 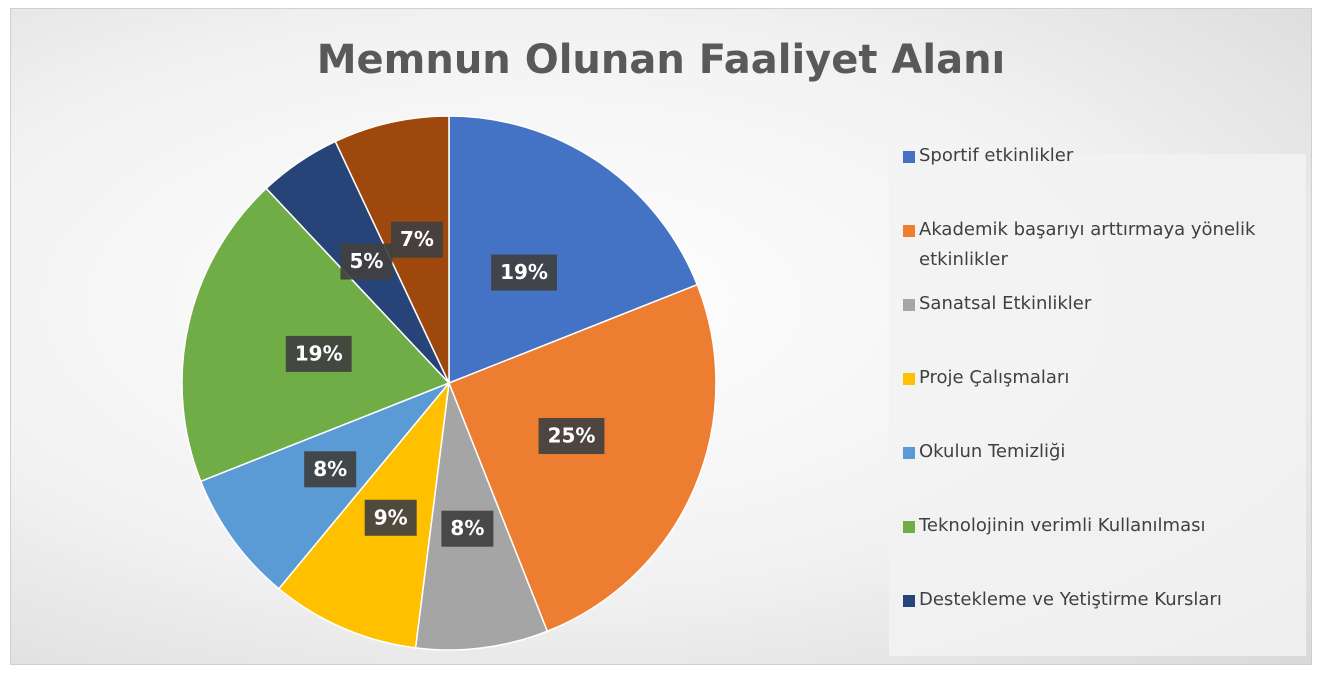 I want to click on data-label: 5%, so click(x=366, y=261).